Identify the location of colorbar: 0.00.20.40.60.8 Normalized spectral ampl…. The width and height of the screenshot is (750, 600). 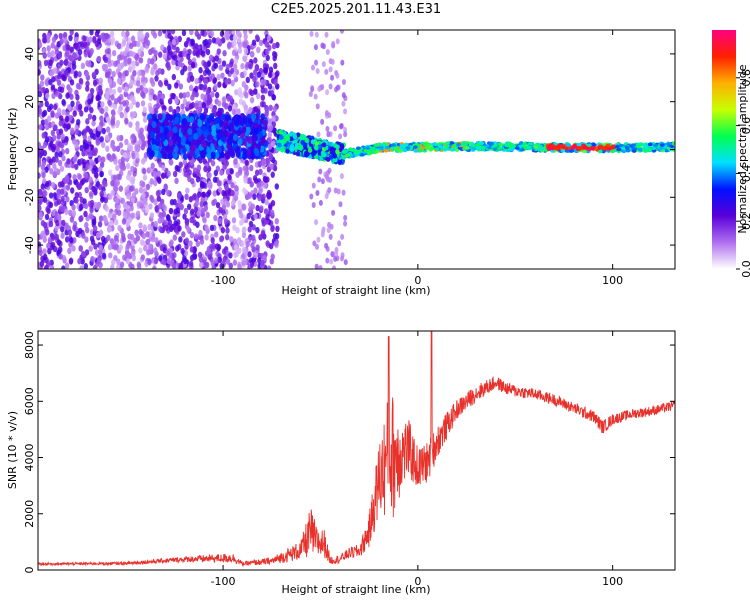
(731, 154).